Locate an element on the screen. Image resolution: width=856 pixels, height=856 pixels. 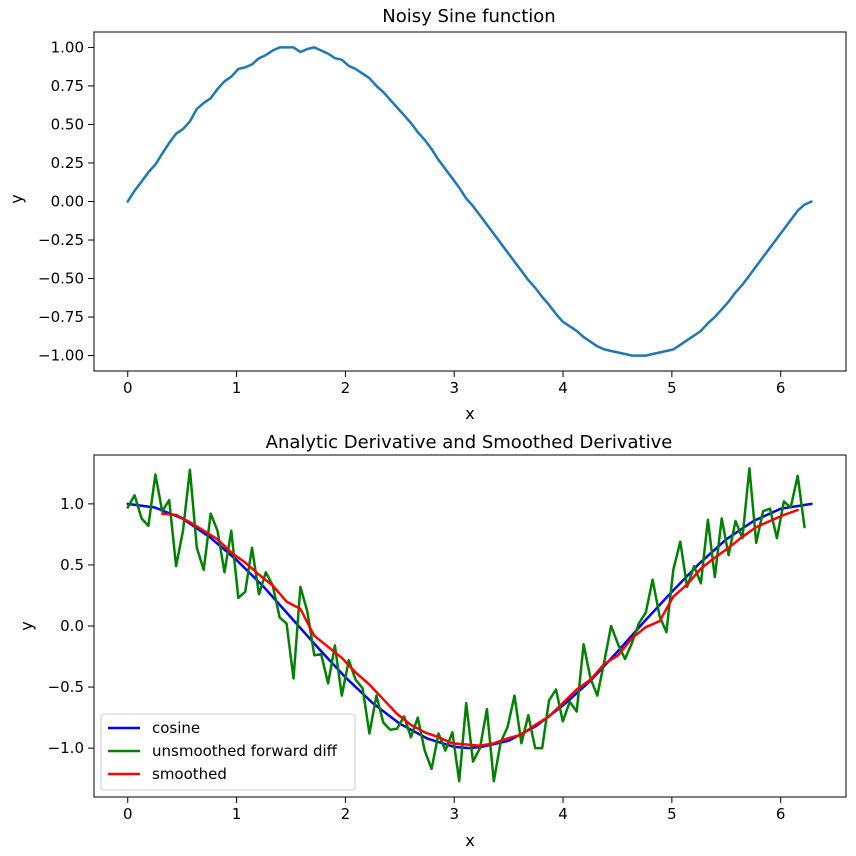
legend: cosine unsmoothed forward diff smoothed is located at coordinates (228, 752).